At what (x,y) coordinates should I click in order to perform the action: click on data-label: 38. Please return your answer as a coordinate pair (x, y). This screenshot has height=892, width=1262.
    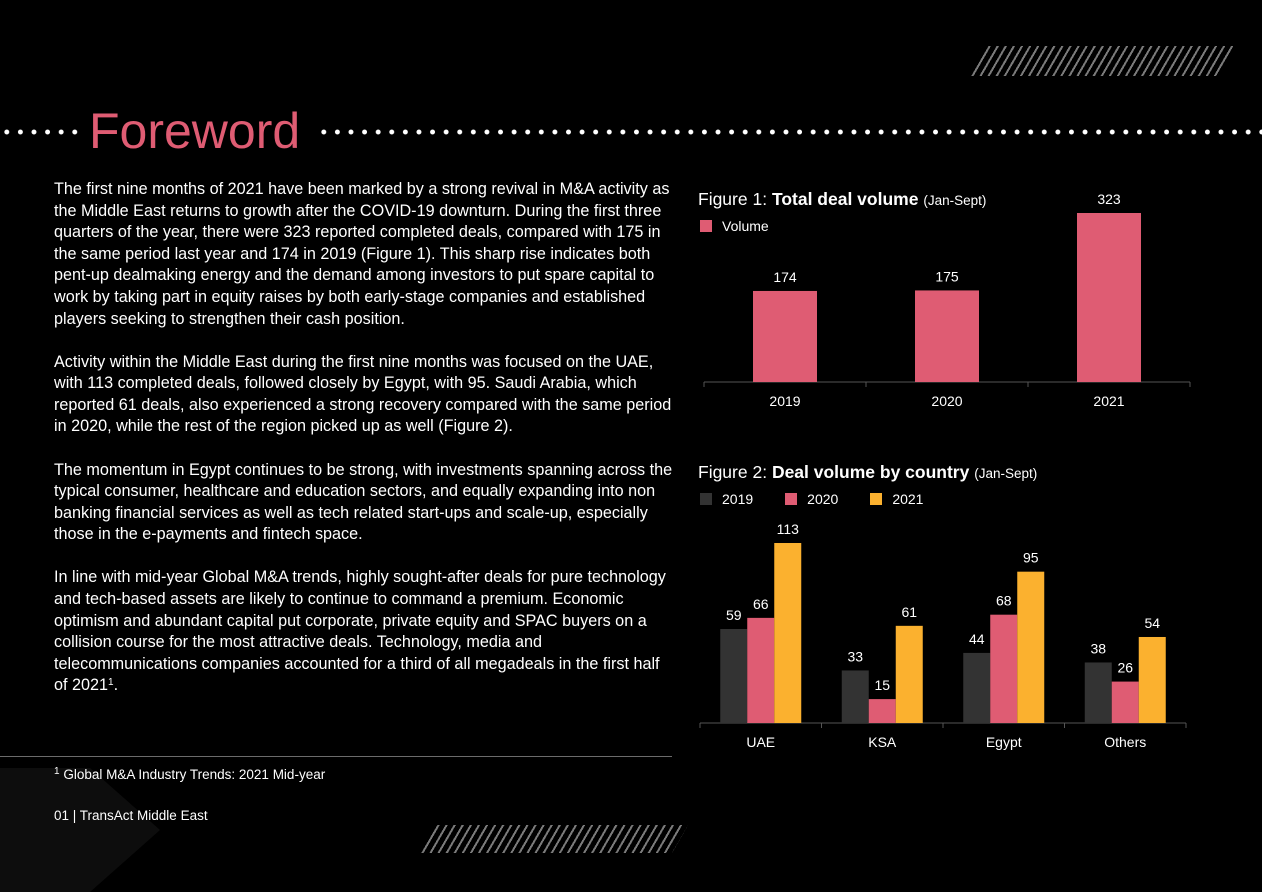
    Looking at the image, I should click on (1098, 648).